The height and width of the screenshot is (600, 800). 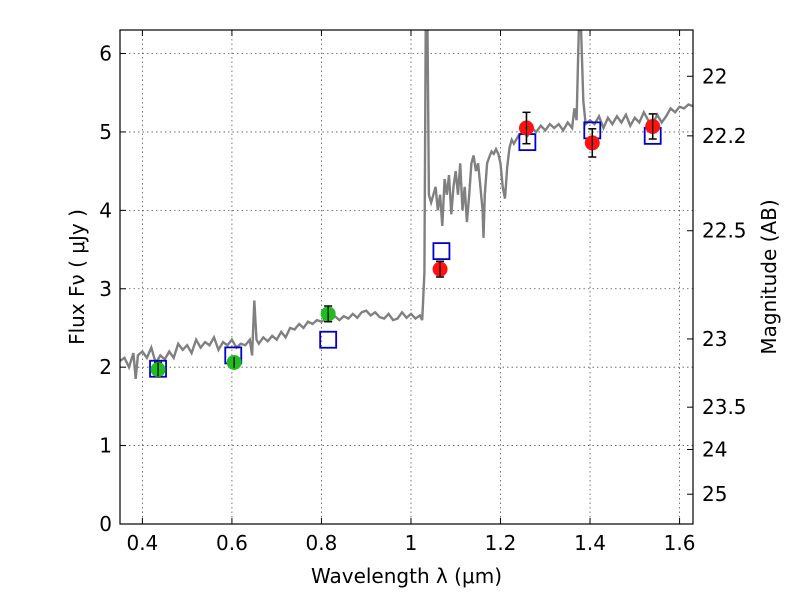 I want to click on x-tick-label: 1.6, so click(x=680, y=543).